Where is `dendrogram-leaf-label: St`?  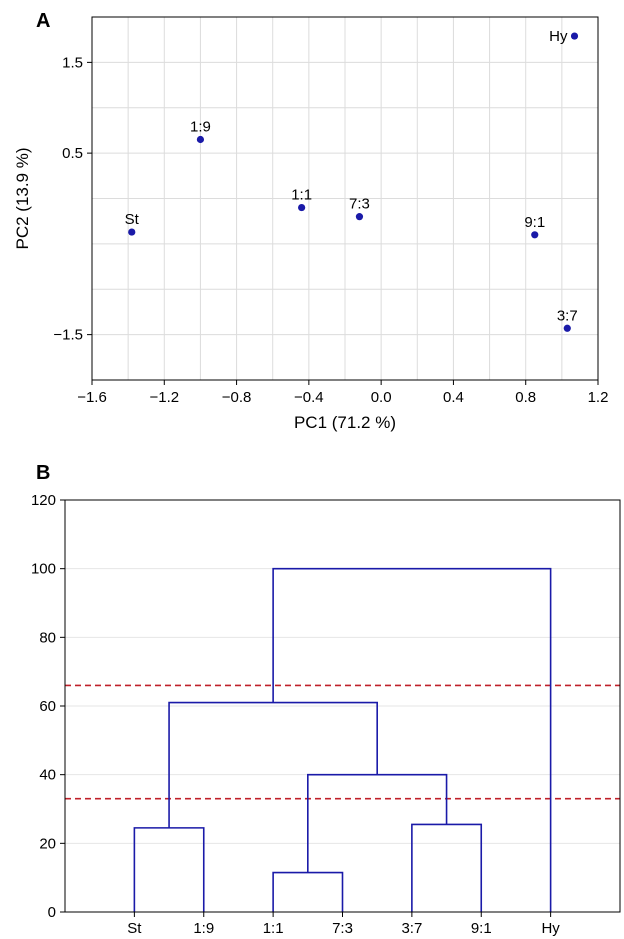 dendrogram-leaf-label: St is located at coordinates (134, 928).